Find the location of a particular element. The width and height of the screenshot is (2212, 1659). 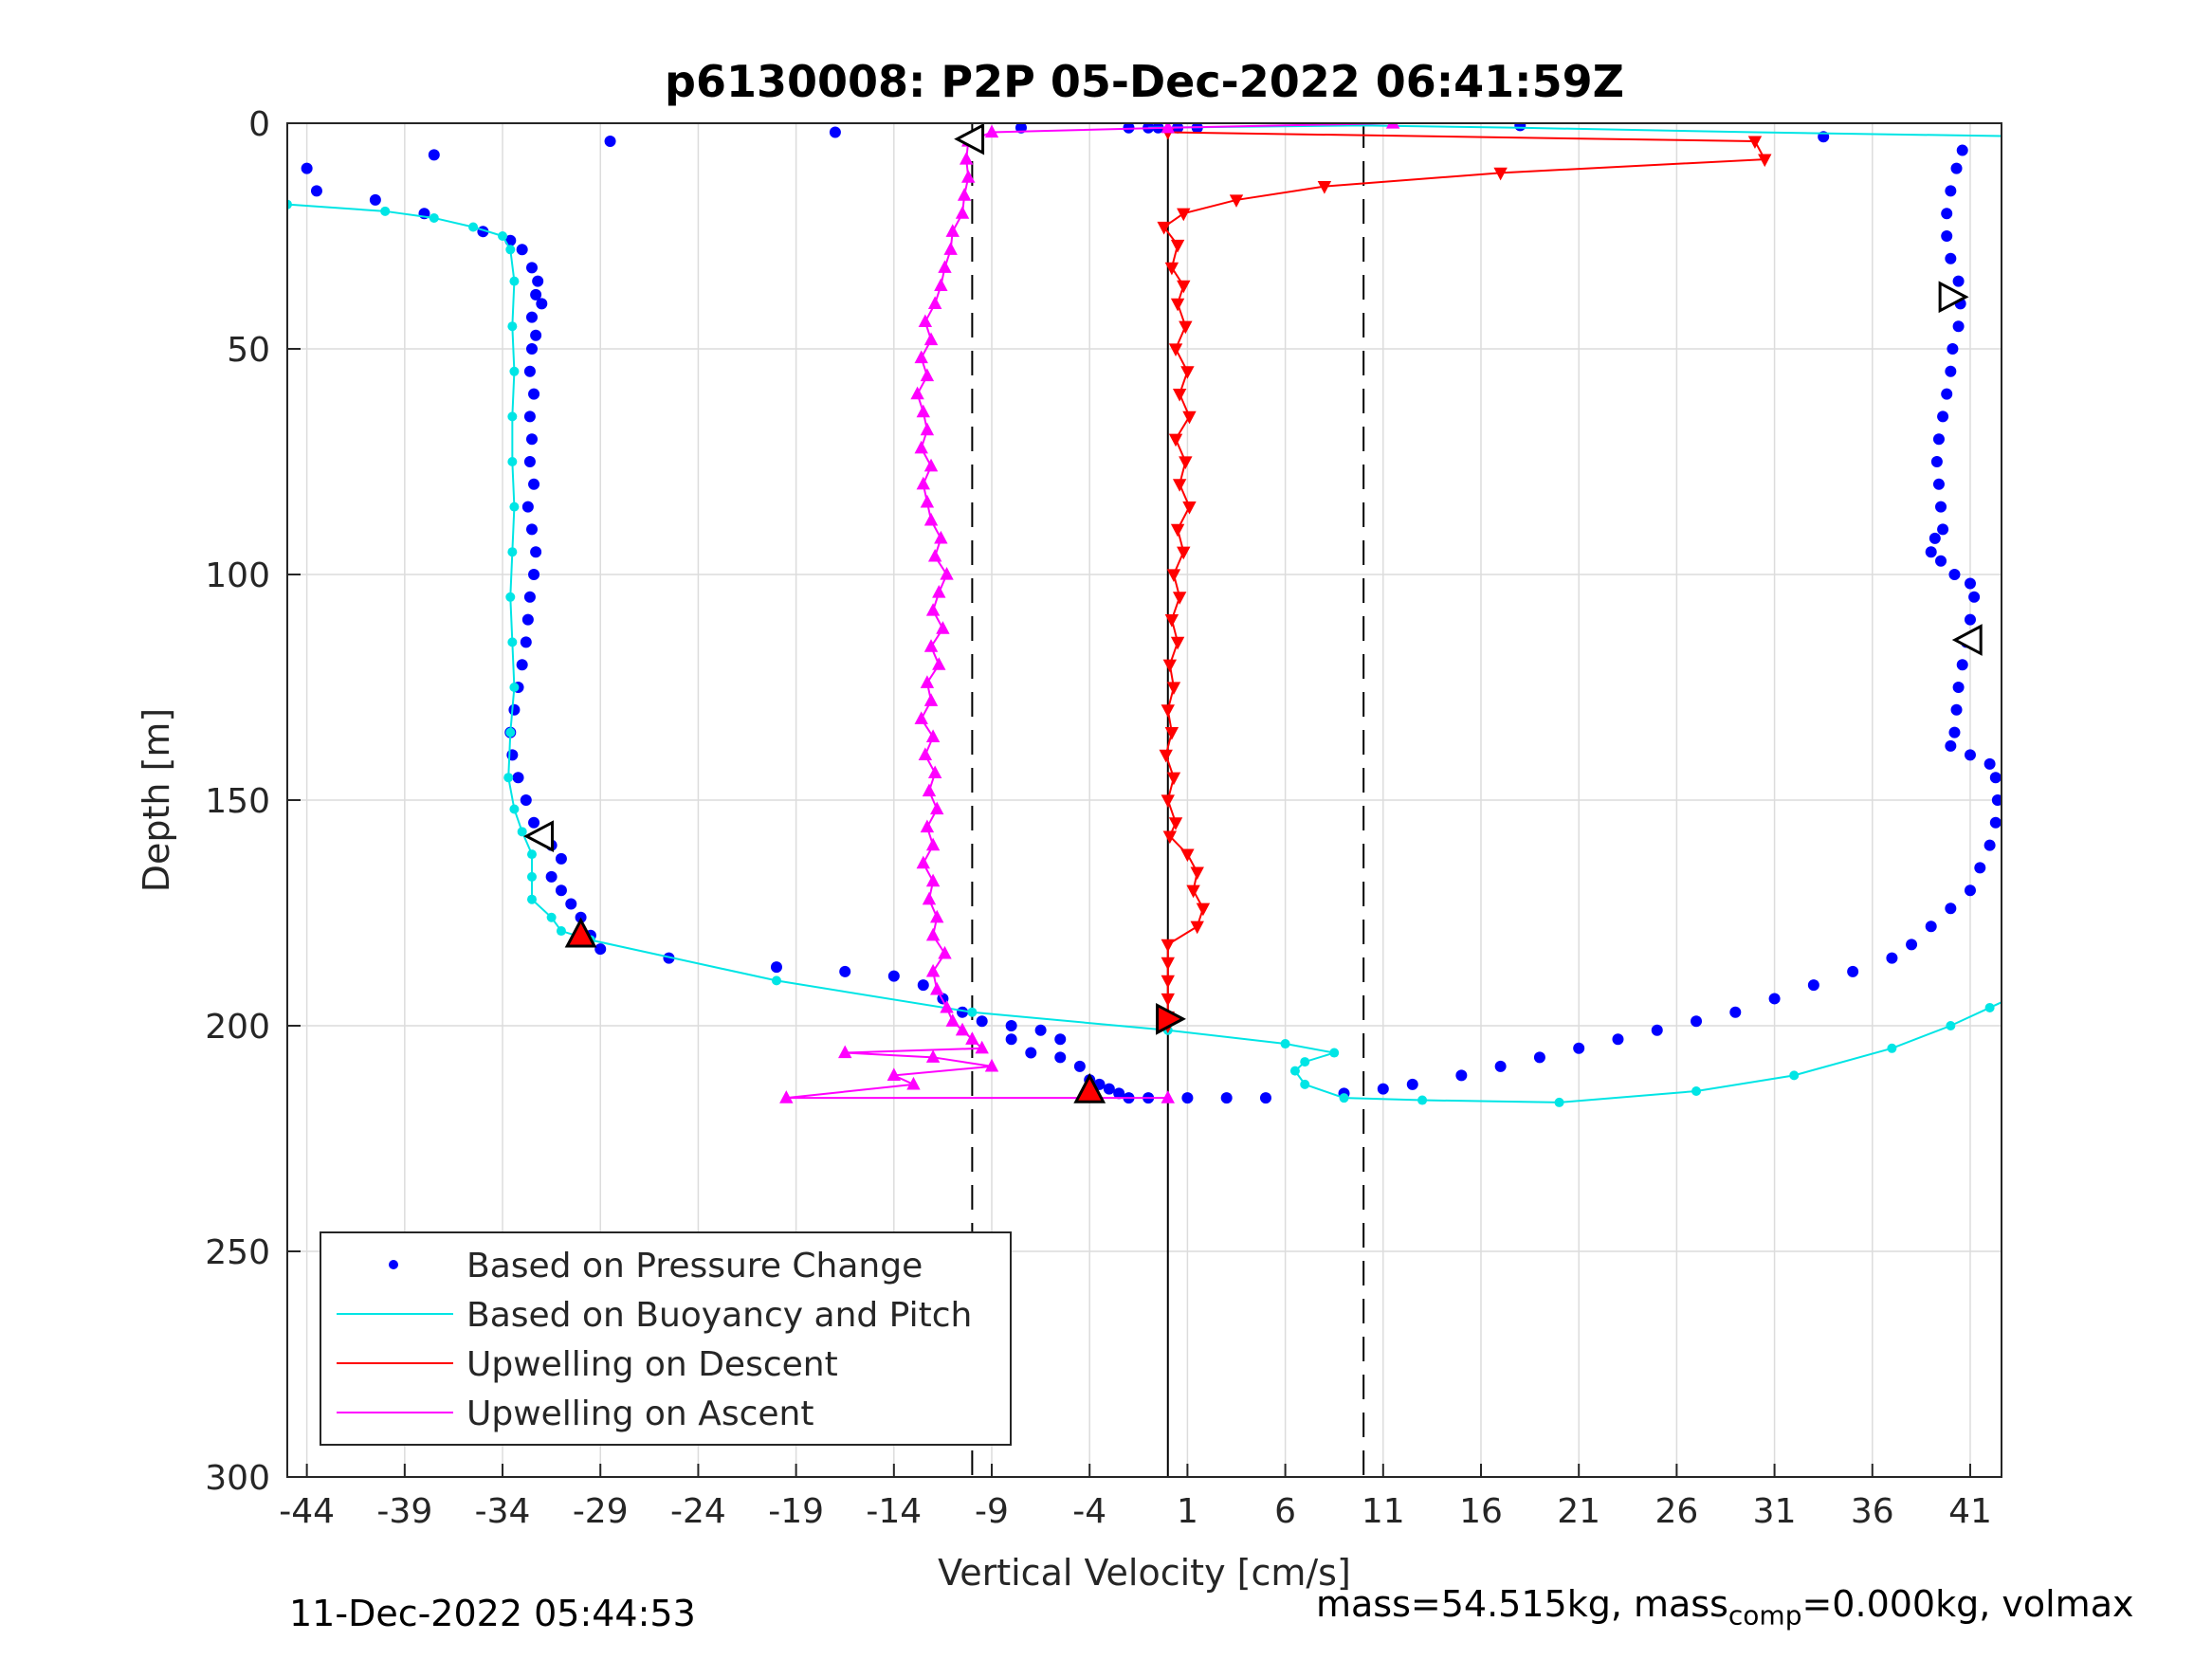

series-line is located at coordinates (1464, 578).